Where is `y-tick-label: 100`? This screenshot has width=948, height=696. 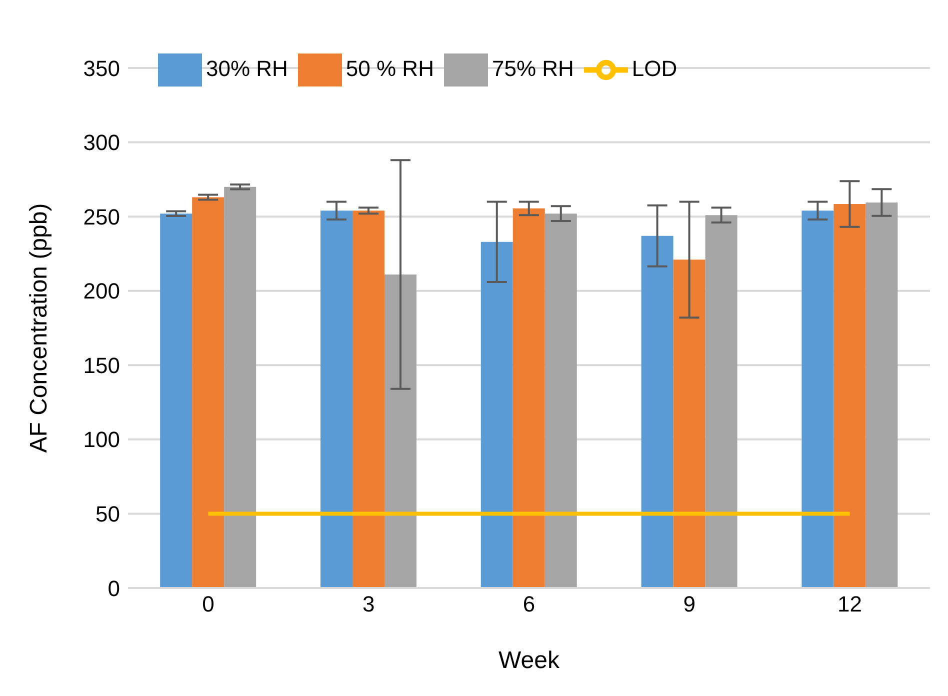 y-tick-label: 100 is located at coordinates (101, 439).